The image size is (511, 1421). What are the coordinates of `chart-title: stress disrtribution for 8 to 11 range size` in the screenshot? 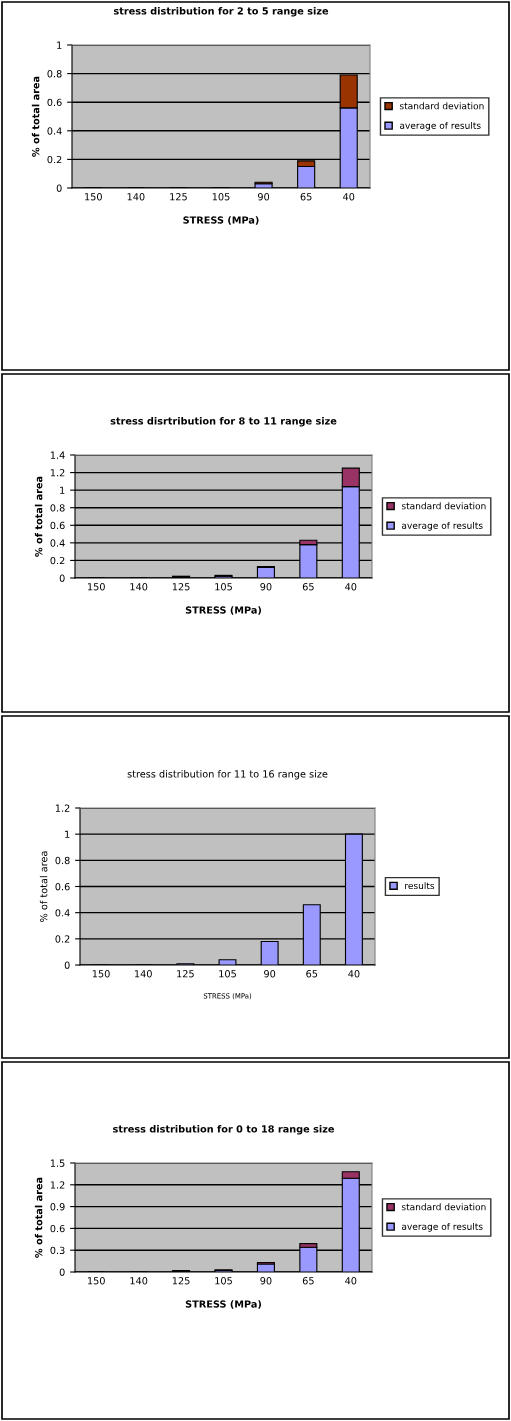 It's located at (223, 422).